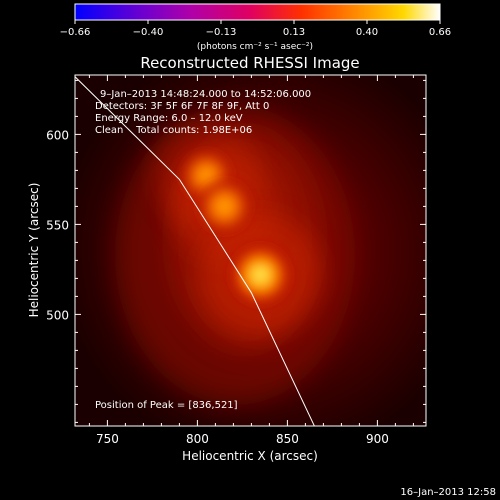  I want to click on colorbar-tick-label: 0.13, so click(294, 32).